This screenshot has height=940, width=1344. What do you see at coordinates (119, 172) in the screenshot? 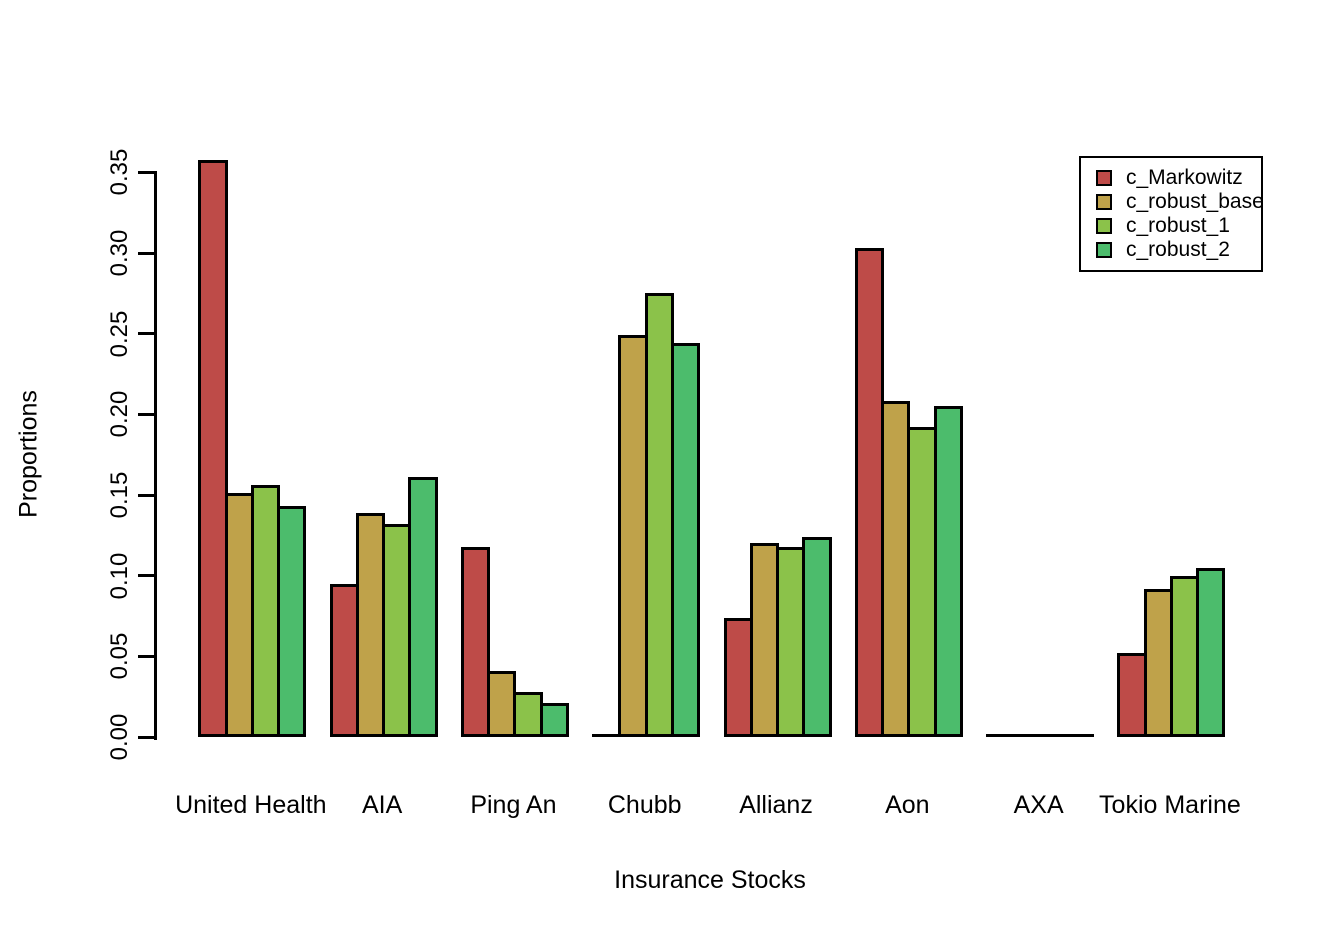
I see `y-axis-tick-label: 0.35` at bounding box center [119, 172].